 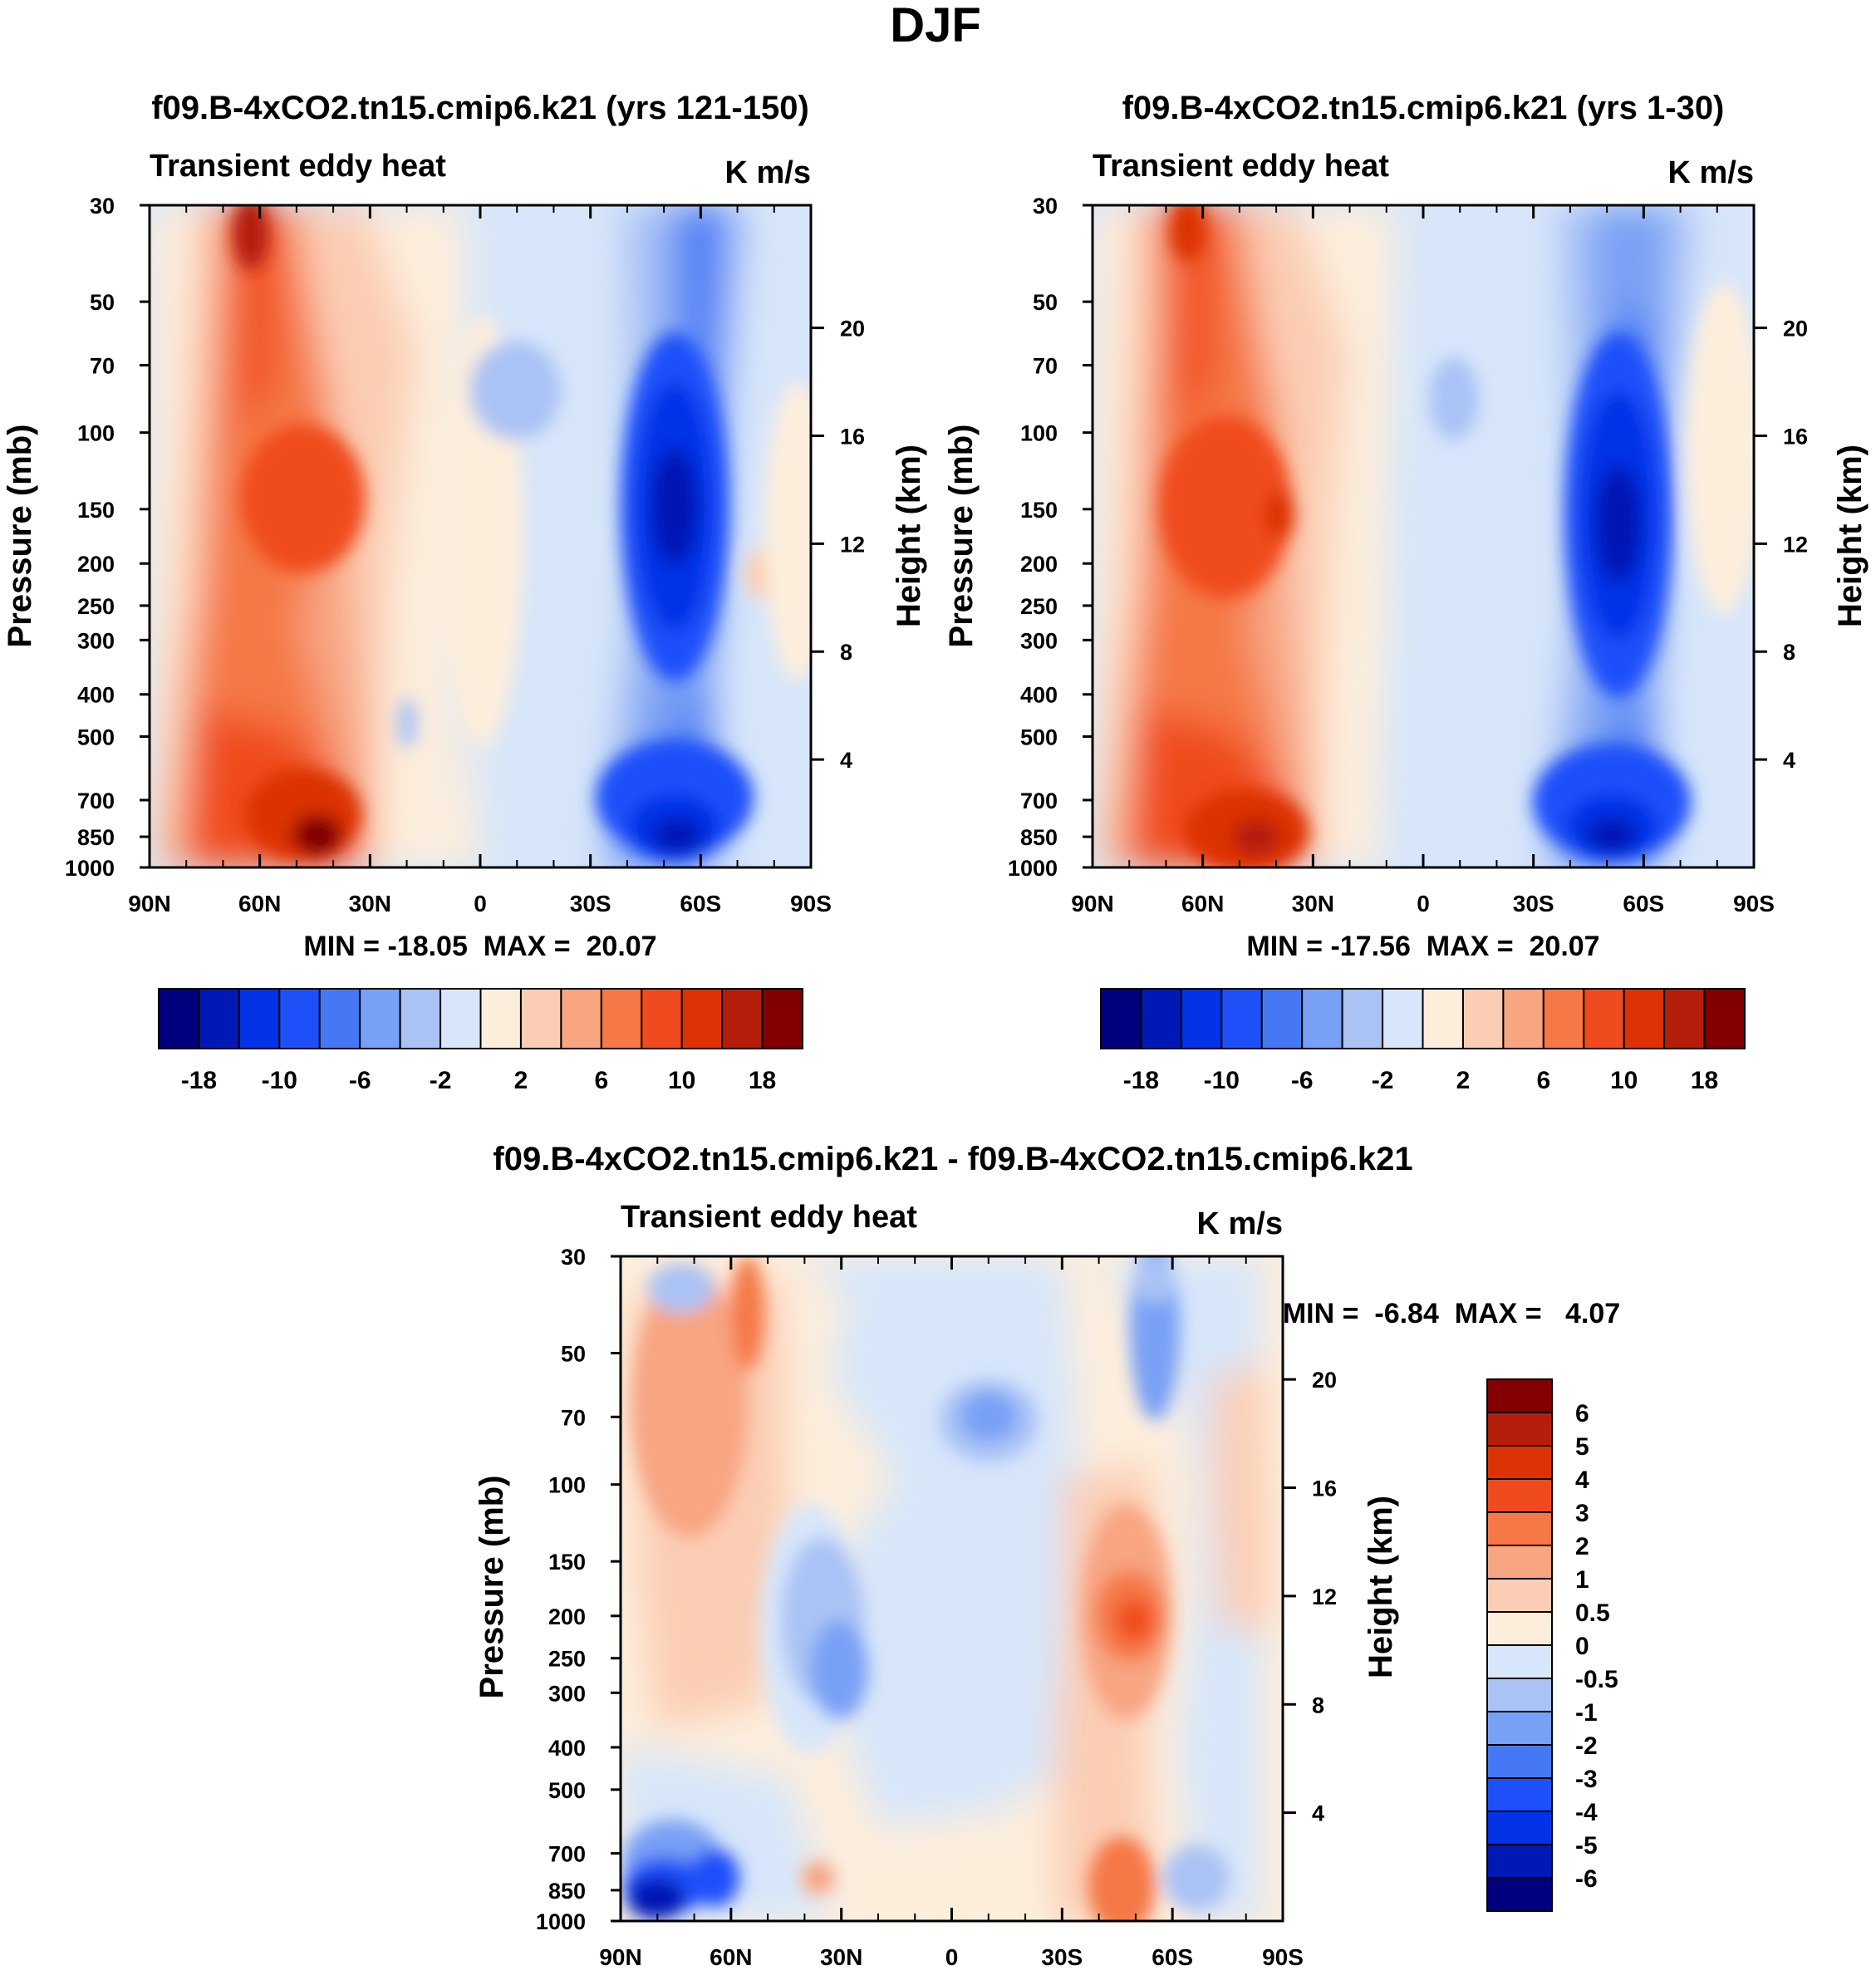 What do you see at coordinates (279, 1080) in the screenshot?
I see `colorbar-label: -10` at bounding box center [279, 1080].